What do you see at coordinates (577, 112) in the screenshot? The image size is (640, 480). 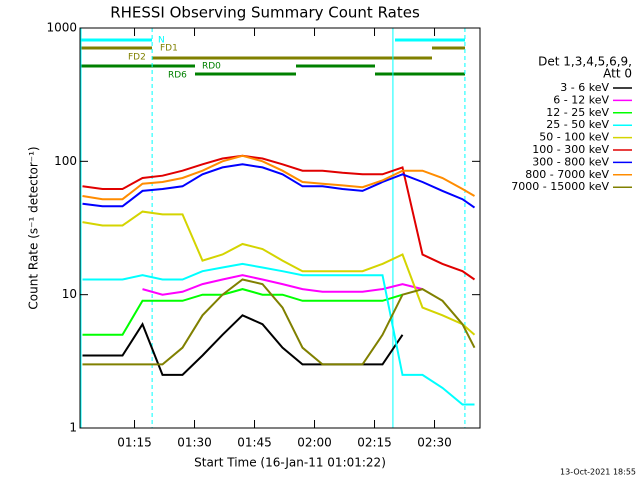 I see `legend-label: 12 - 25 keV` at bounding box center [577, 112].